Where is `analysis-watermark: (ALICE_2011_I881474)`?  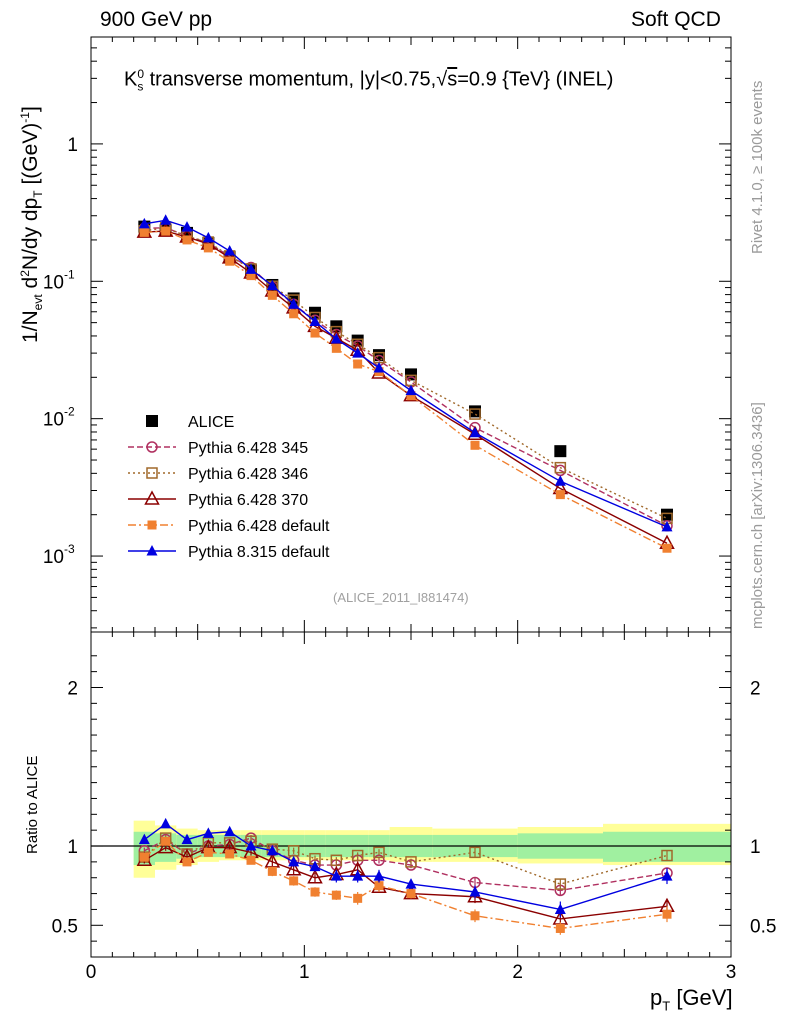
analysis-watermark: (ALICE_2011_I881474) is located at coordinates (401, 597).